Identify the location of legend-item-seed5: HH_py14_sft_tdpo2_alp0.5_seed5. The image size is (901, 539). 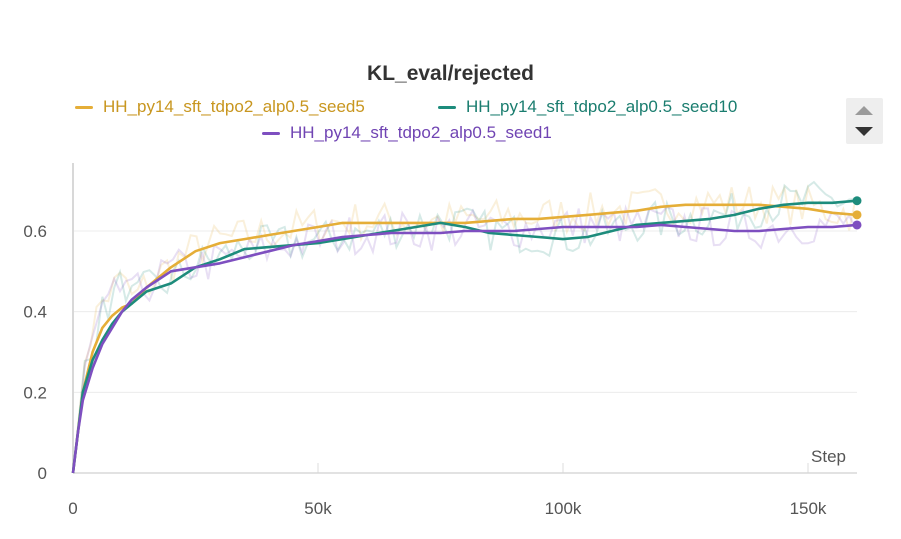
(220, 107).